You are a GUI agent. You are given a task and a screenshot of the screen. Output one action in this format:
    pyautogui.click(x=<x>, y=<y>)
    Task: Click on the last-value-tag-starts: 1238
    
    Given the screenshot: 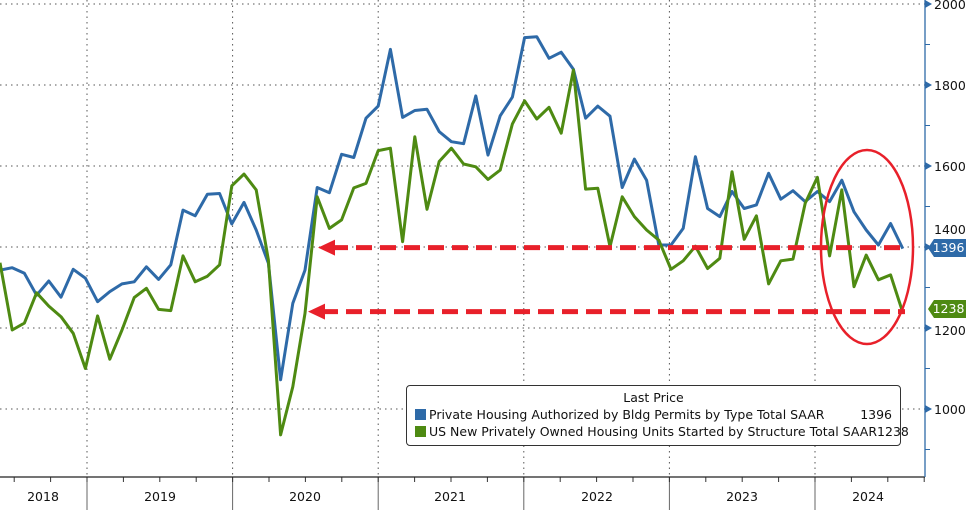 What is the action you would take?
    pyautogui.click(x=947, y=309)
    